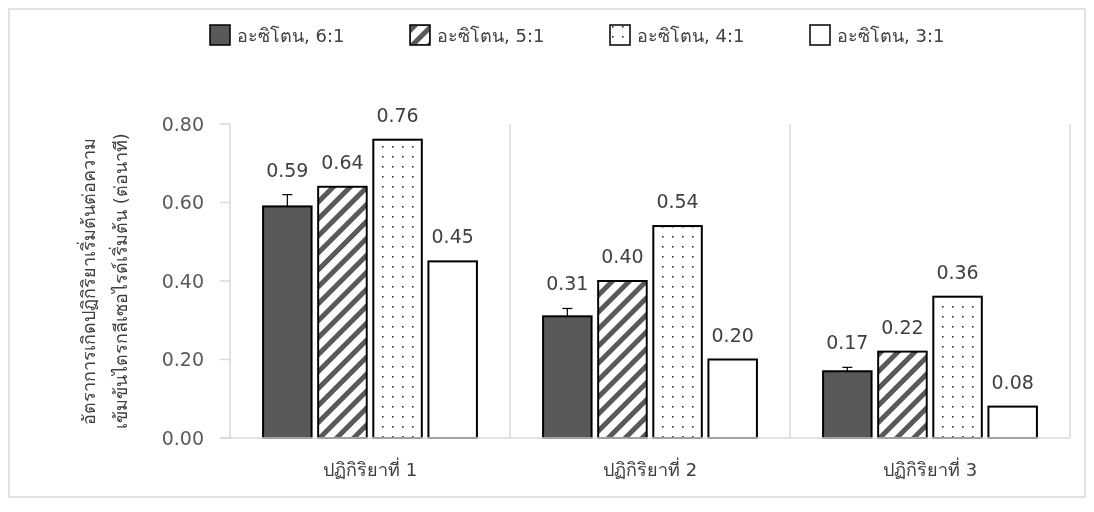 The image size is (1094, 512). I want to click on data-label: 0.08, so click(1012, 381).